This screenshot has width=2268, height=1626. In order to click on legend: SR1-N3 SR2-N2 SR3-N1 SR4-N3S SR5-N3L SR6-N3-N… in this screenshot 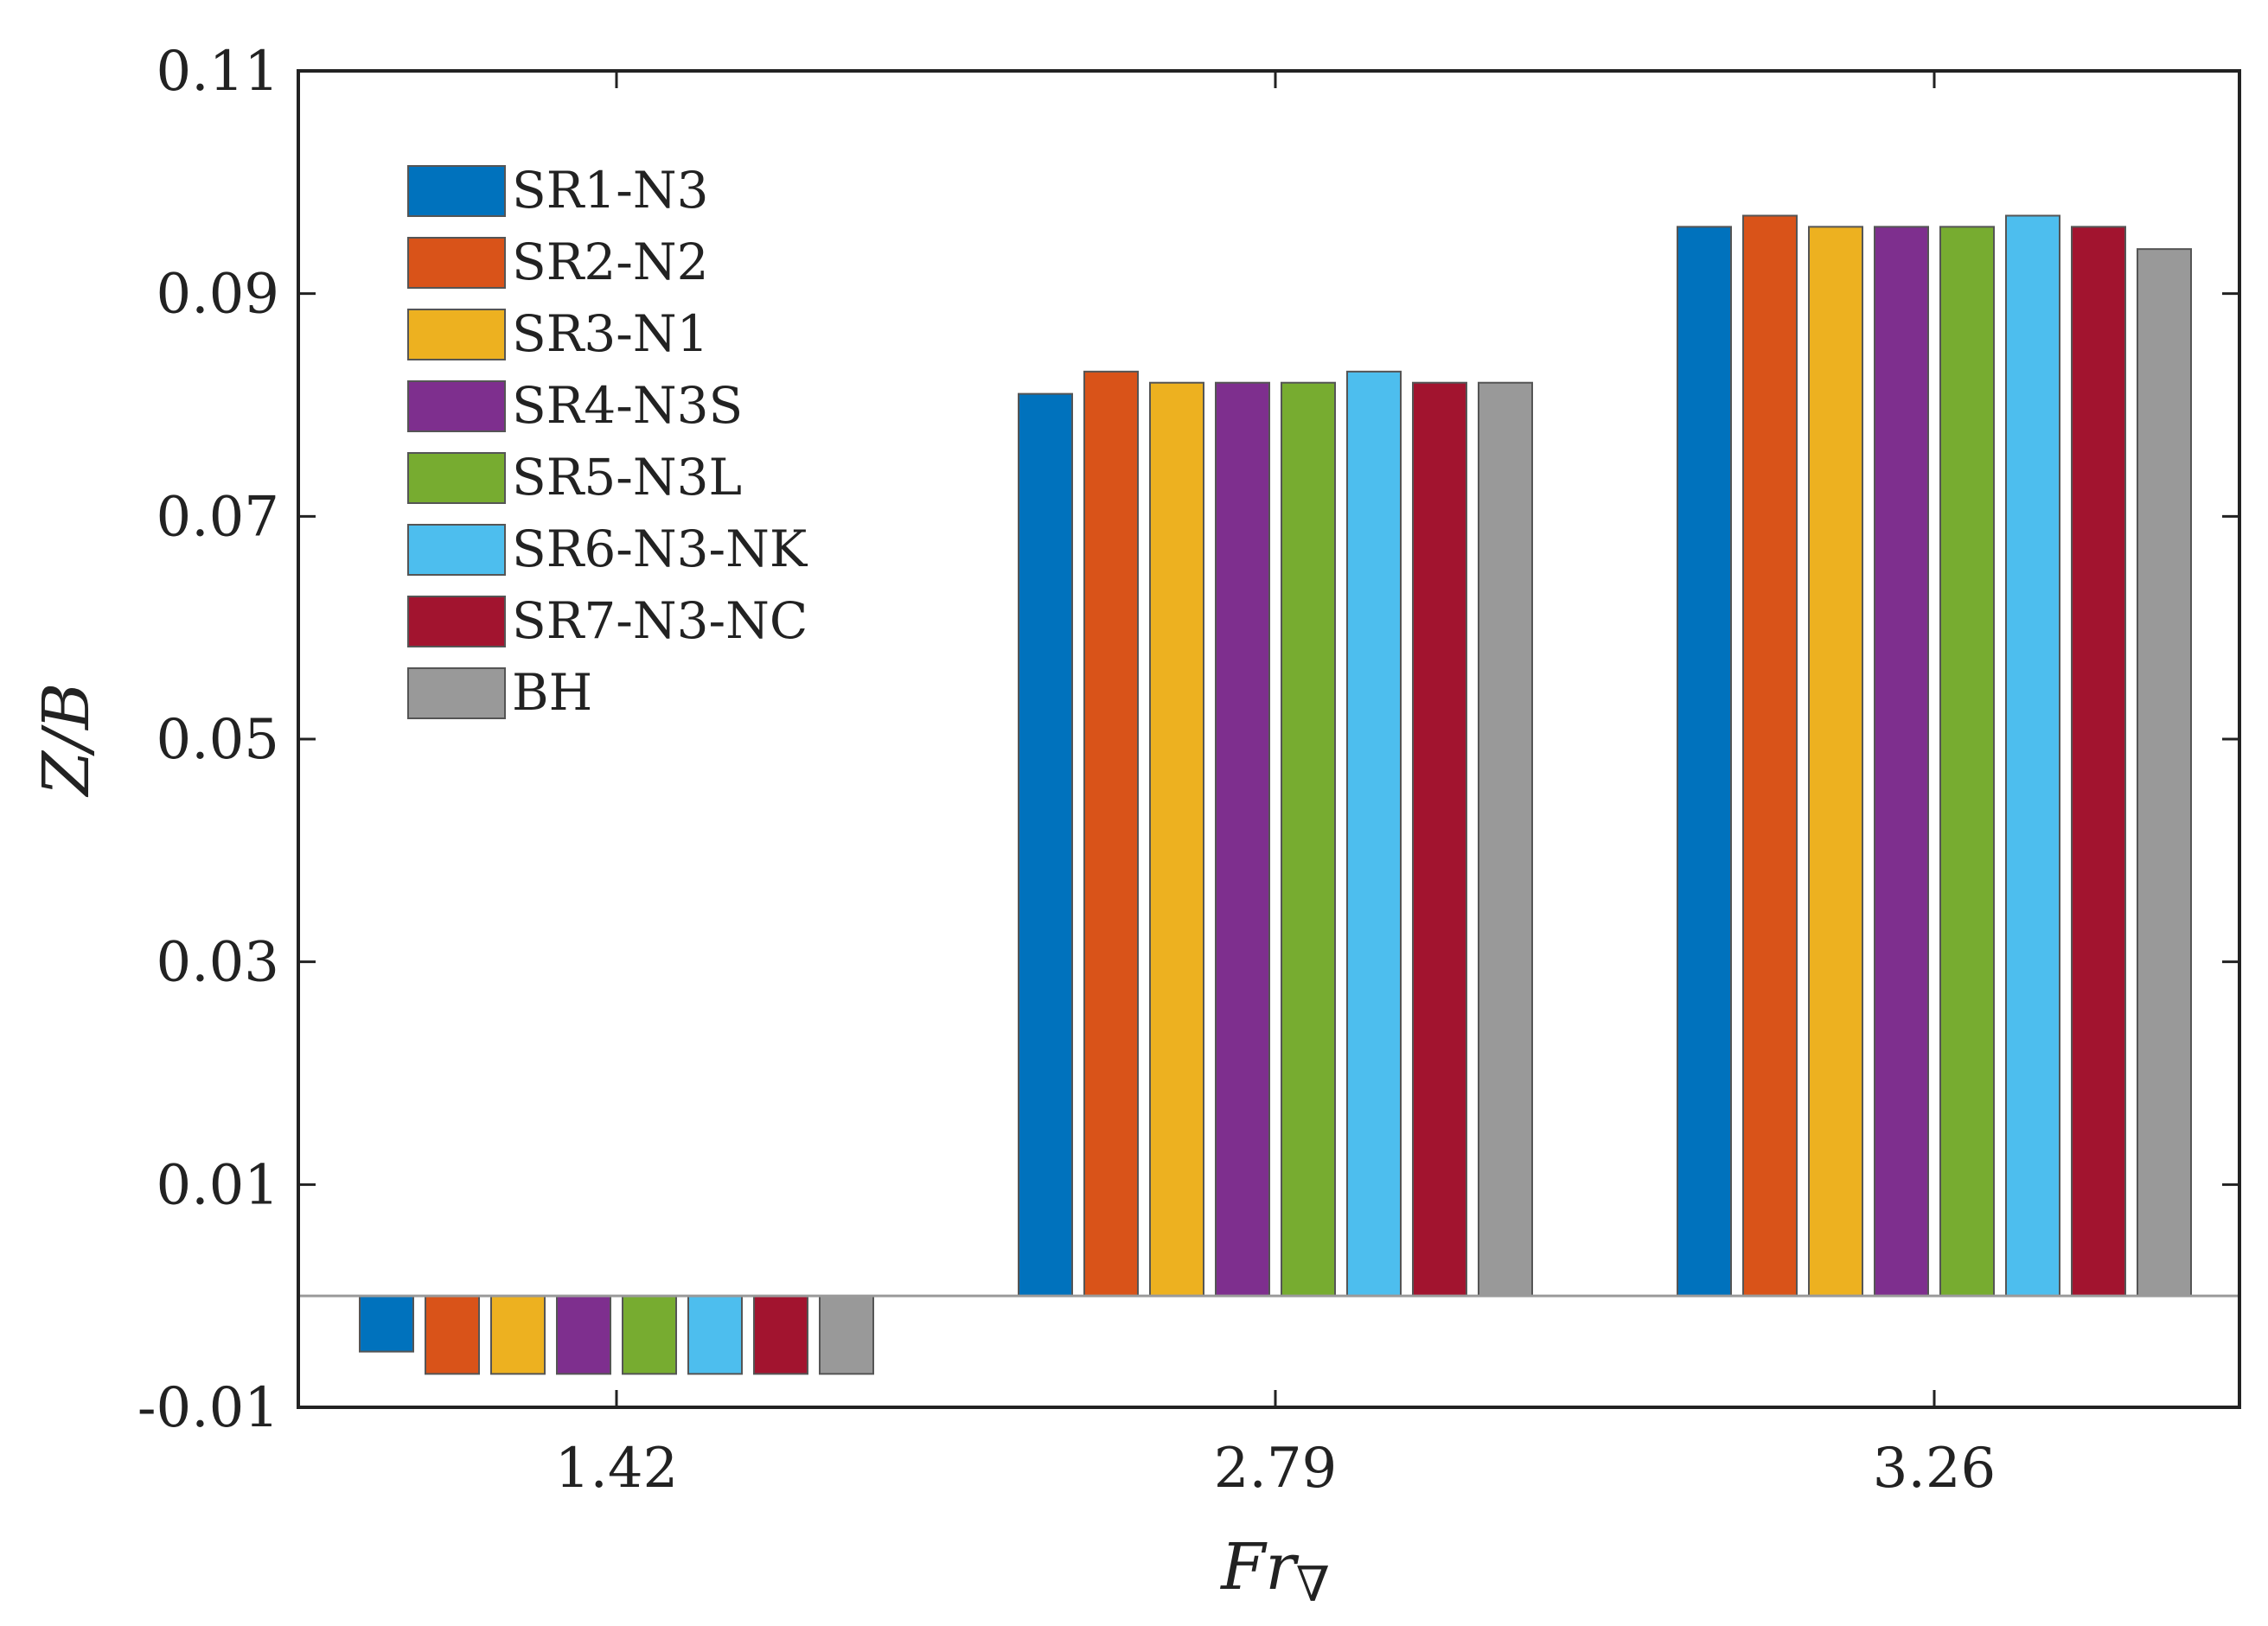, I will do `click(608, 441)`.